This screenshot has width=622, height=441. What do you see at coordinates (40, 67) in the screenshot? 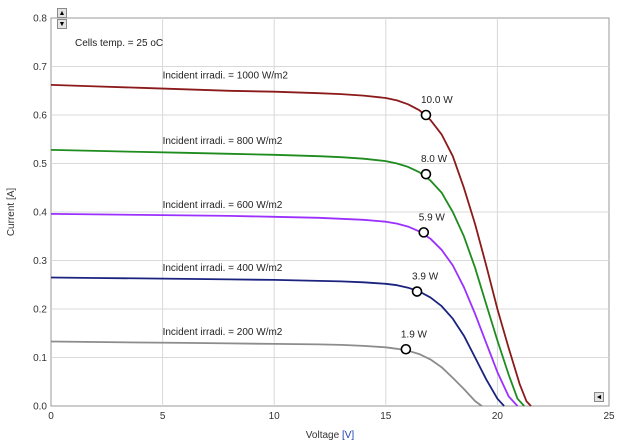
I see `y-tick-label: 0.7` at bounding box center [40, 67].